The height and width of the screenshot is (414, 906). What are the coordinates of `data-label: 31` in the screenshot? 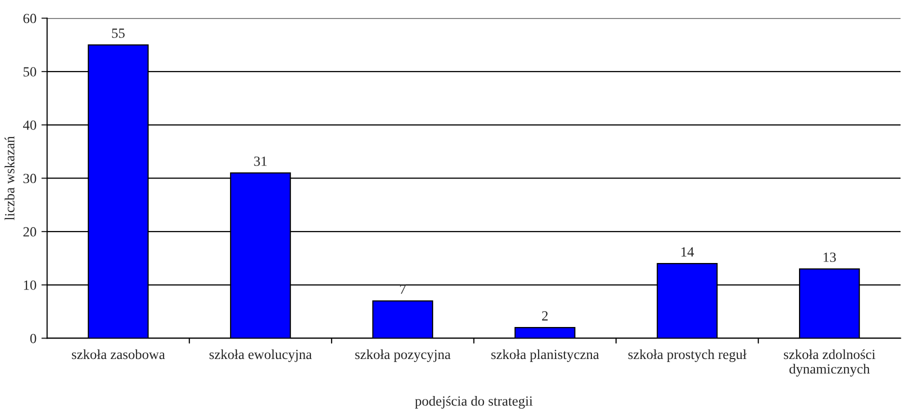 It's located at (260, 161).